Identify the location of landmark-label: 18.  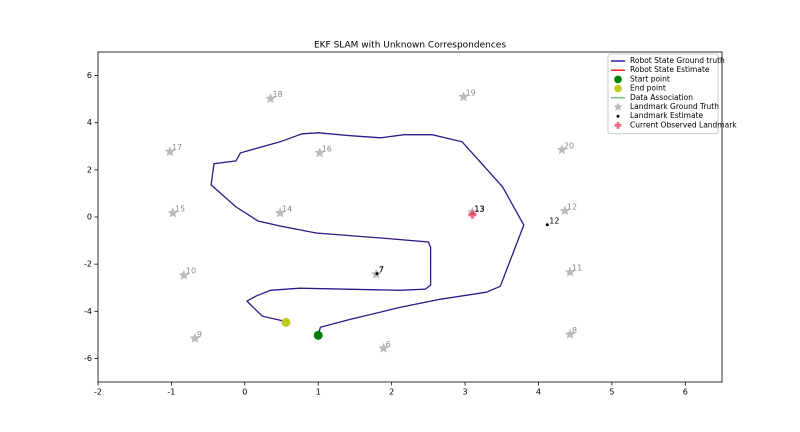
(278, 94).